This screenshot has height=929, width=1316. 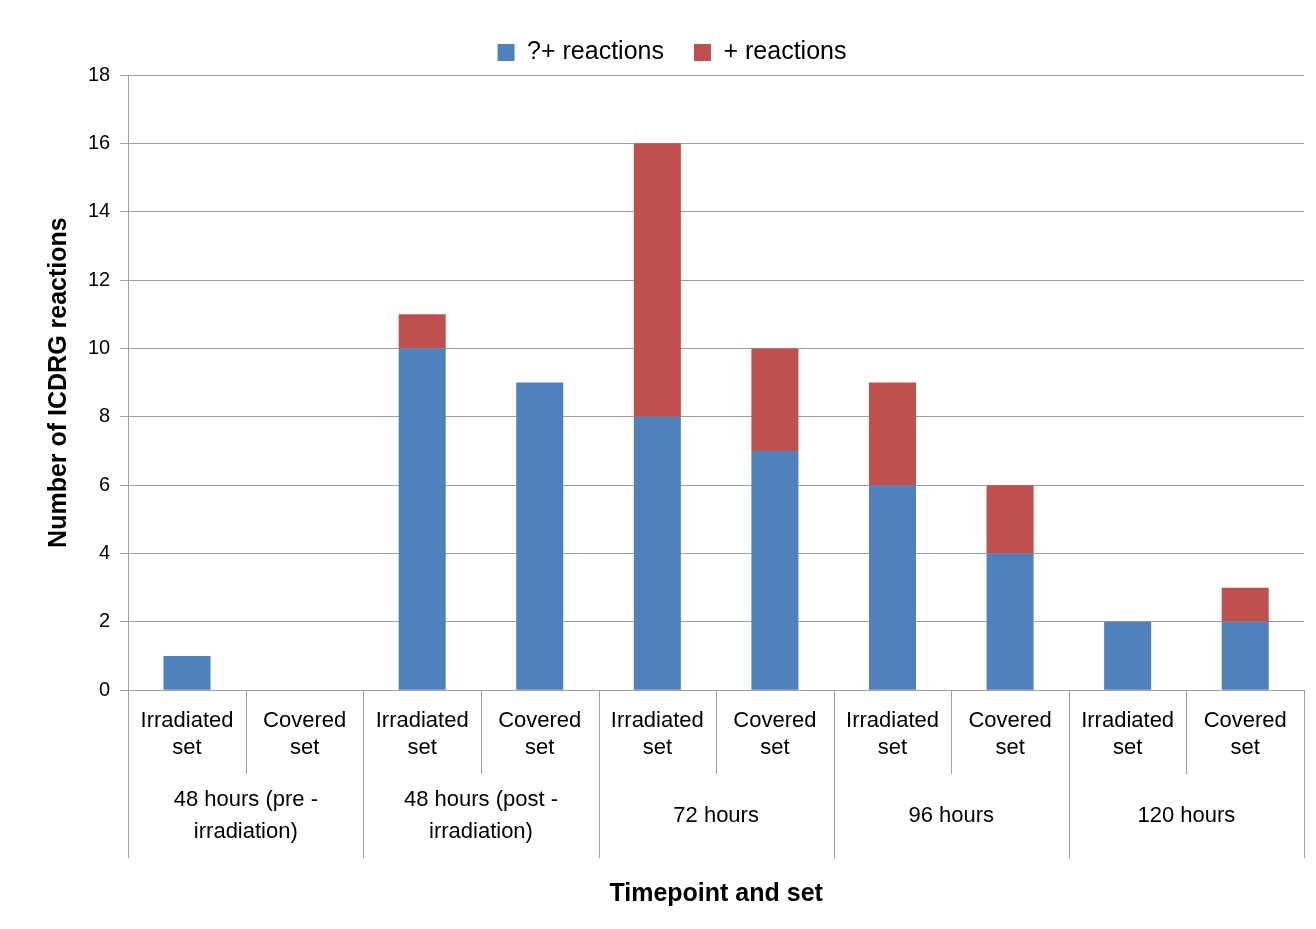 I want to click on y-tick-label: 14, so click(x=99, y=210).